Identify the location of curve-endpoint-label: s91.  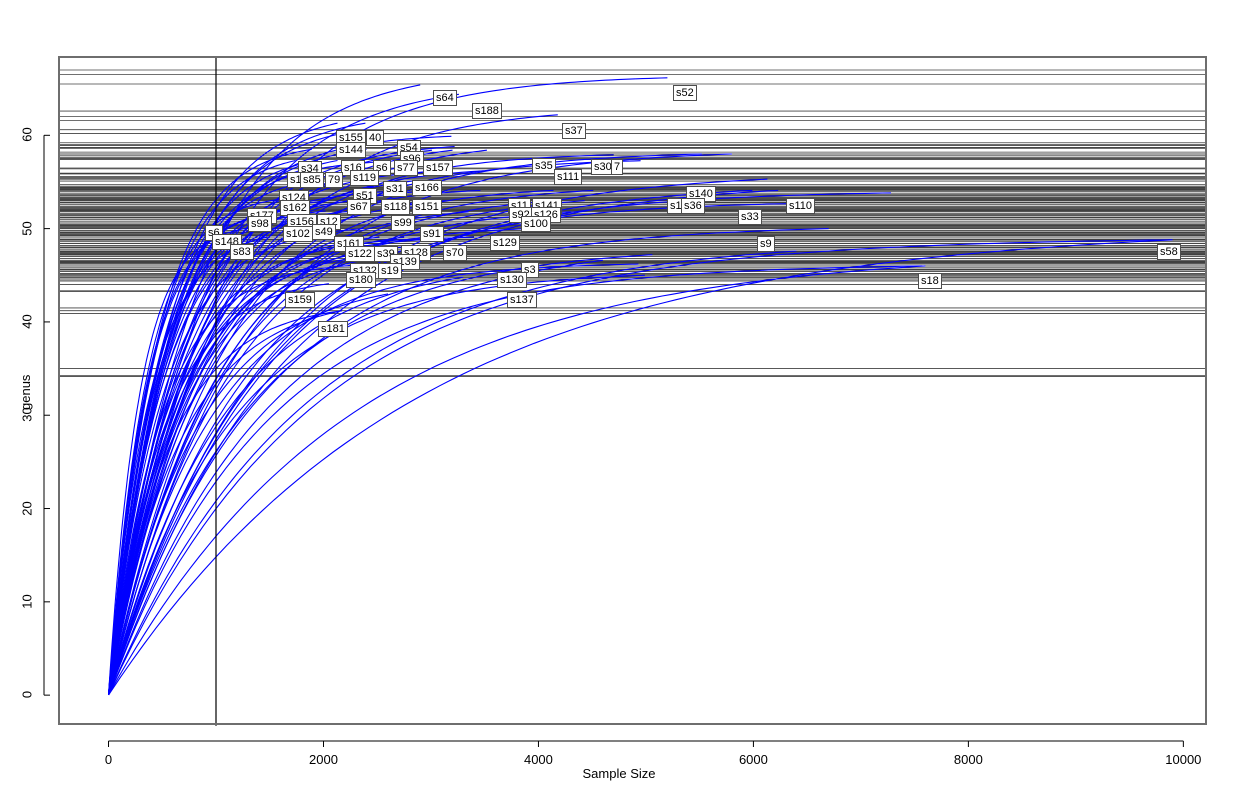
(432, 234).